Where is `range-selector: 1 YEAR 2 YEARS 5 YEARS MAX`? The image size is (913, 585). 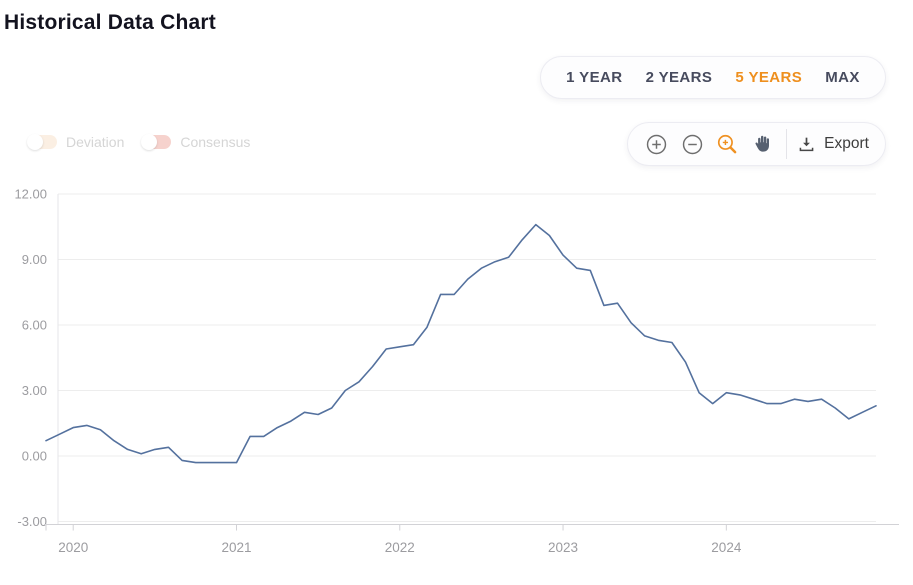 range-selector: 1 YEAR 2 YEARS 5 YEARS MAX is located at coordinates (713, 77).